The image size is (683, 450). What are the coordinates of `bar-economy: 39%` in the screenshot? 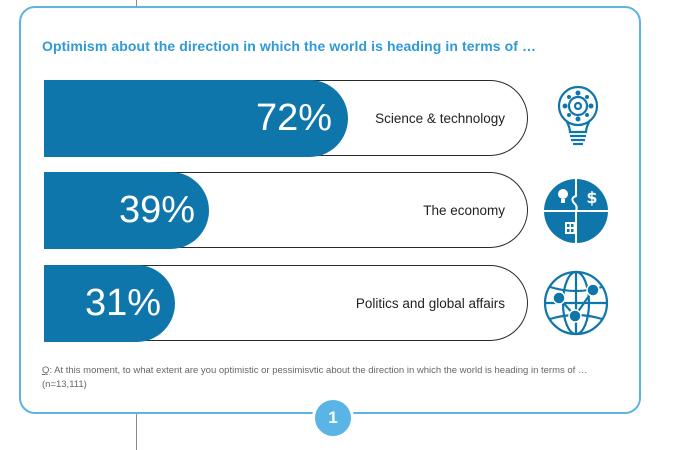 It's located at (126, 210).